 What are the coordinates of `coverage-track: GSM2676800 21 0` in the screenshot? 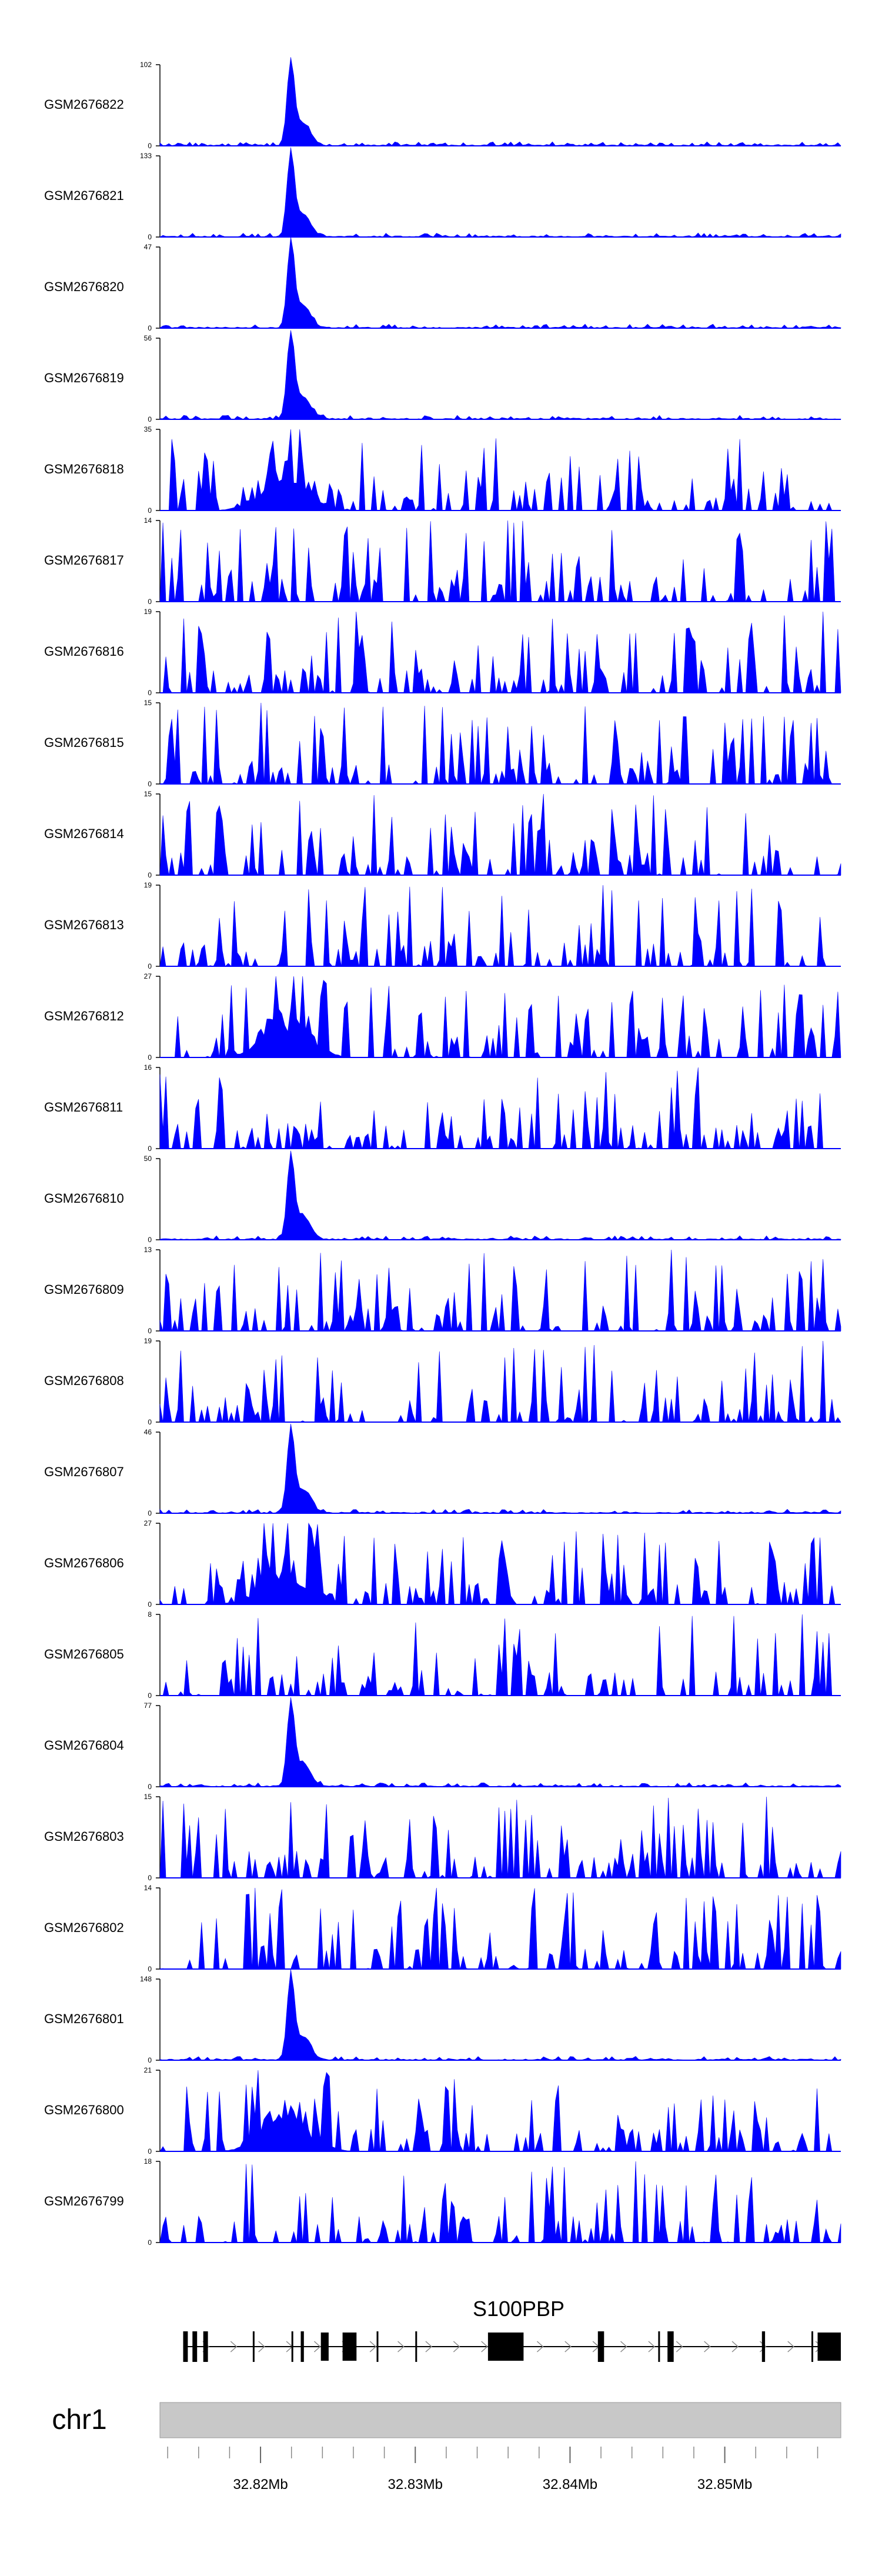 It's located at (442, 2110).